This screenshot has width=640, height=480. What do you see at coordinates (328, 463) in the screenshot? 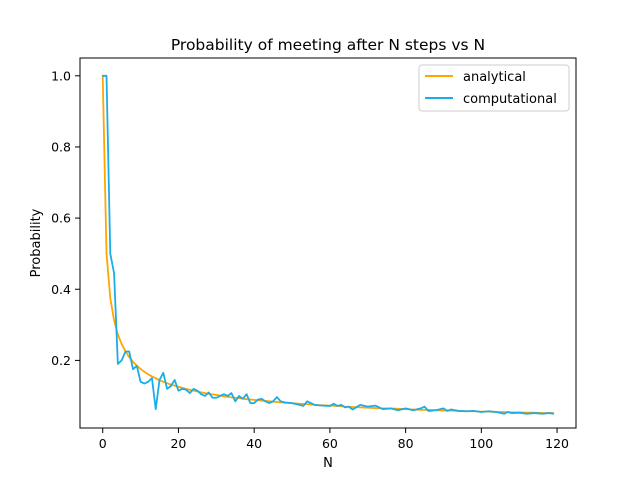
I see `x-axis-label: N` at bounding box center [328, 463].